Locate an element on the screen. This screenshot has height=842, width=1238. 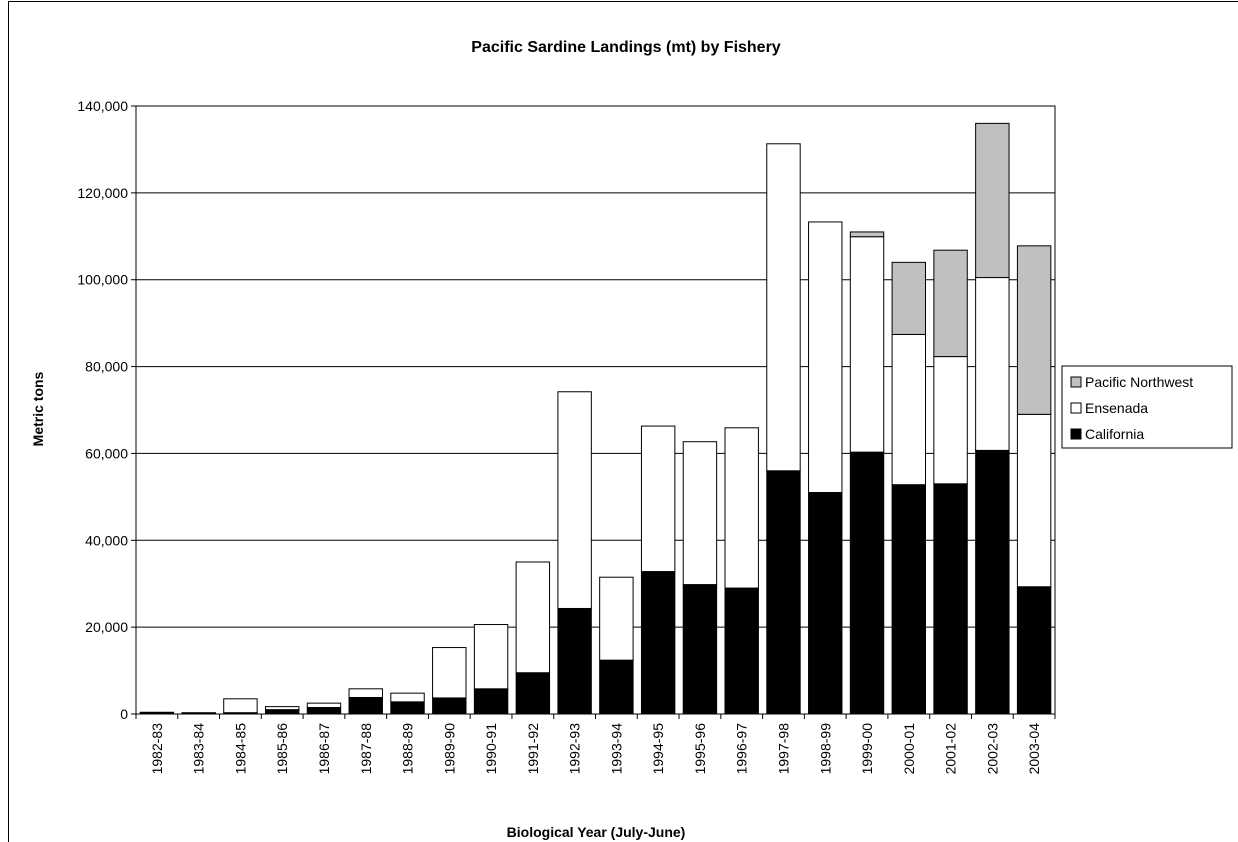
x-tick-label: 2000-01 is located at coordinates (909, 749).